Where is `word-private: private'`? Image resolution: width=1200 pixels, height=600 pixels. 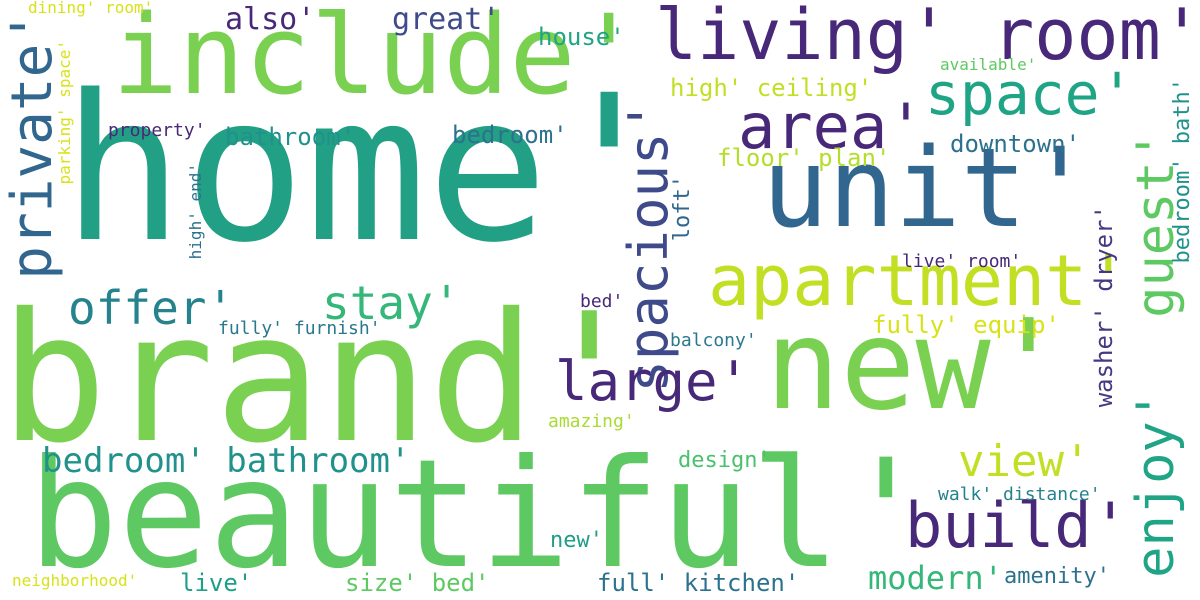
word-private: private' is located at coordinates (32, 145).